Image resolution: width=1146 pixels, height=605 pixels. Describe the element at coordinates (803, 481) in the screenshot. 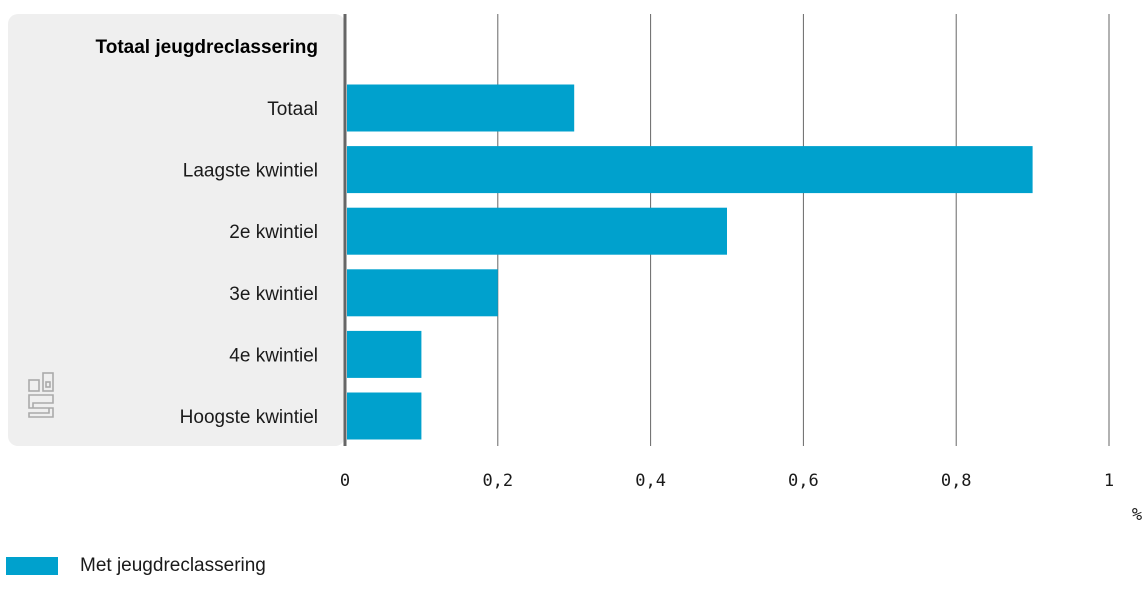

I see `x-tick-label: 0,6` at that location.